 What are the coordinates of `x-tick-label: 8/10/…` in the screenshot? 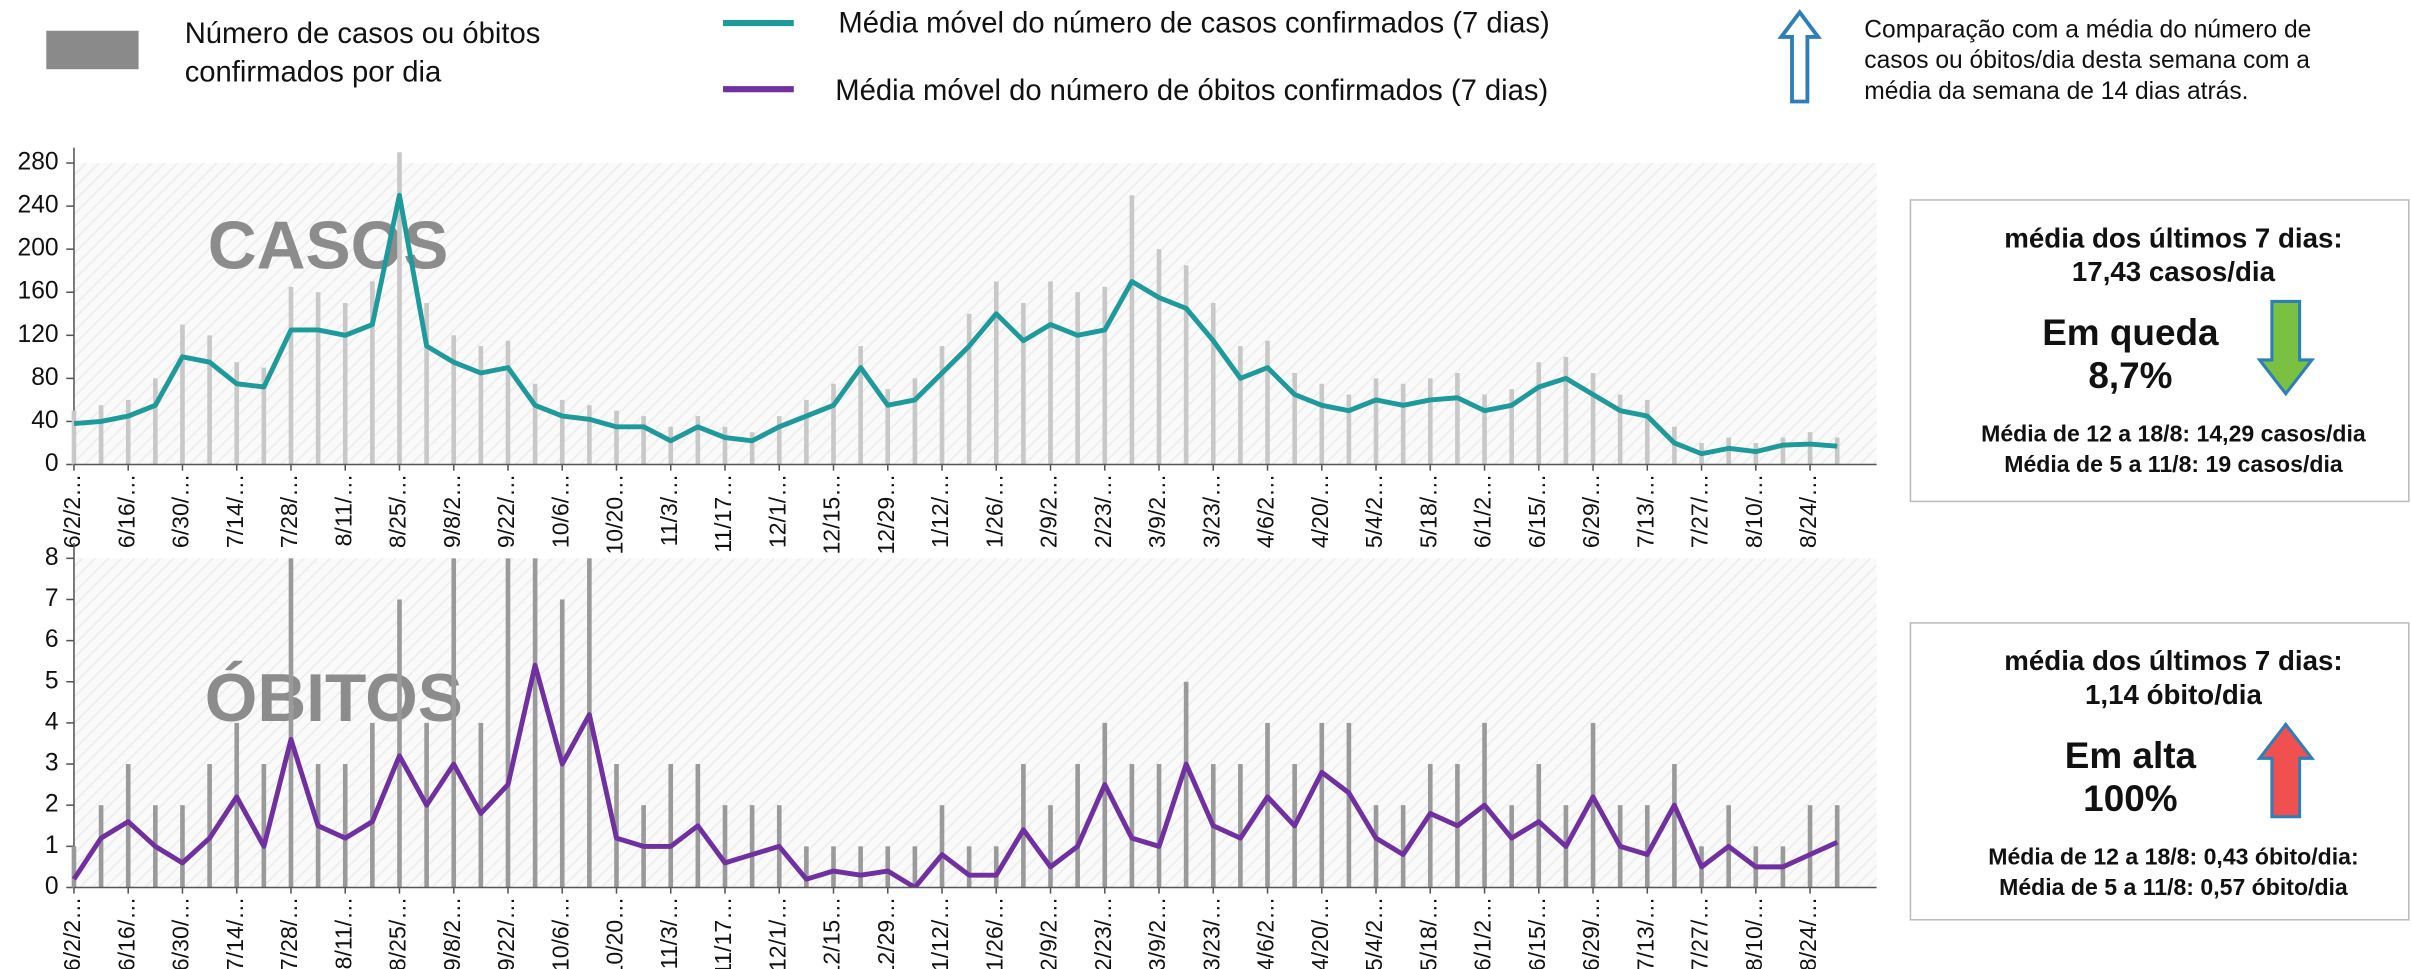 It's located at (1754, 511).